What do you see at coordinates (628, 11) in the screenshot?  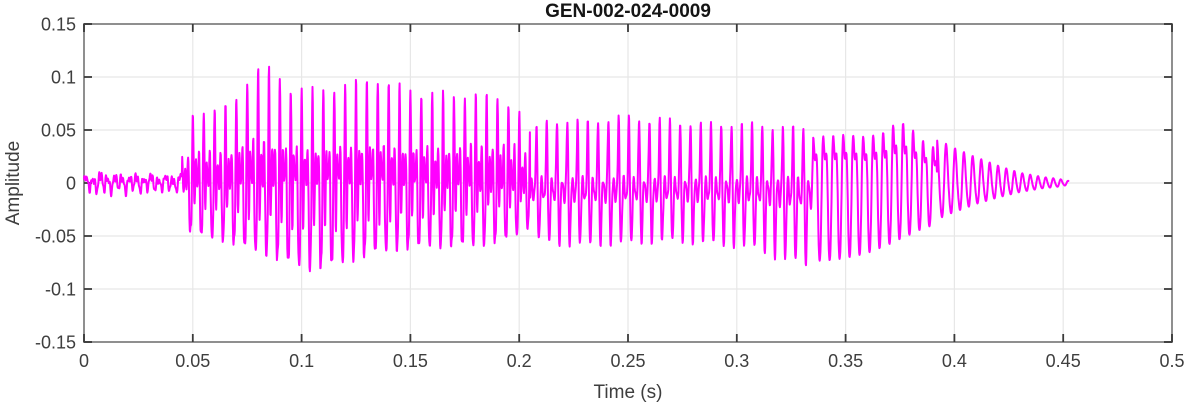 I see `plot-title: GEN-002-024-0009` at bounding box center [628, 11].